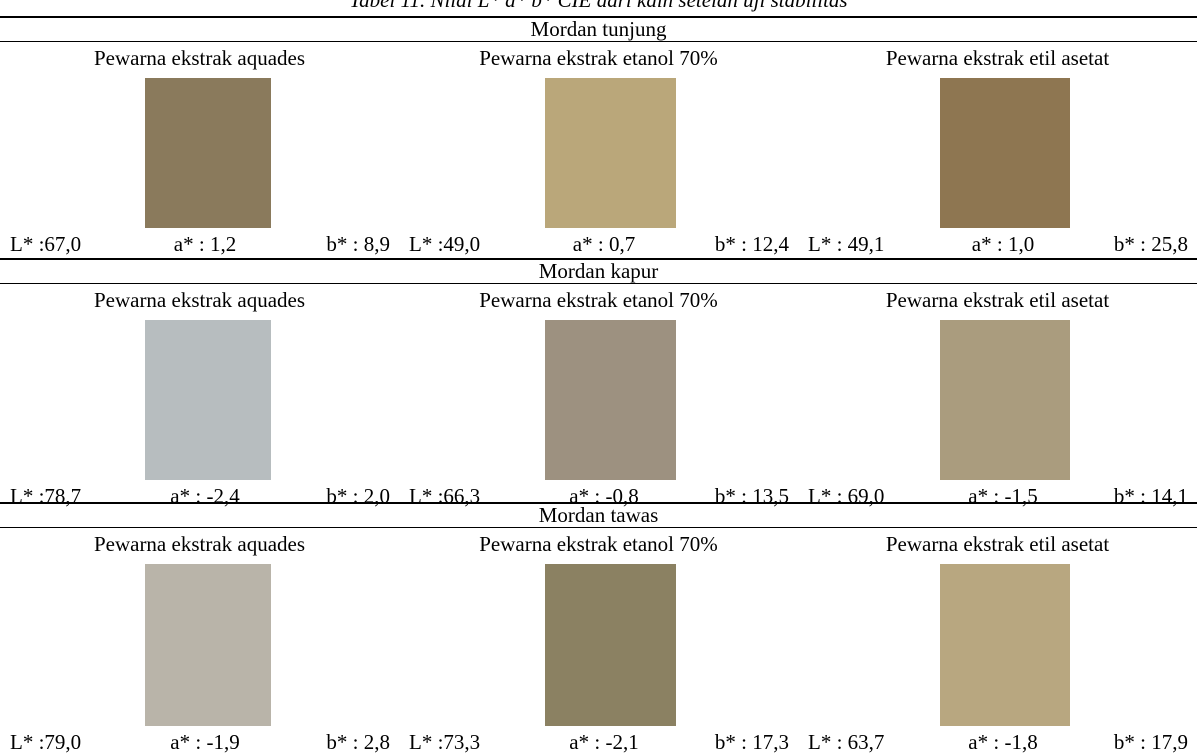  What do you see at coordinates (598, 515) in the screenshot?
I see `mordan-header: Mordan tawas` at bounding box center [598, 515].